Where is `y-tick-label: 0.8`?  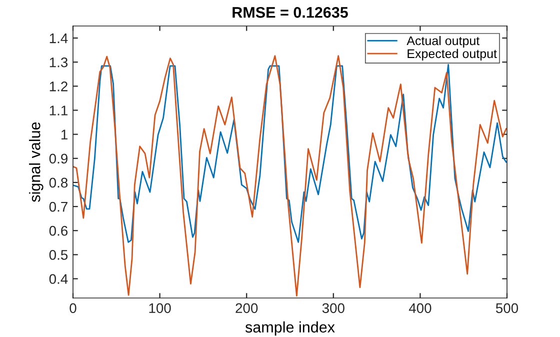 y-tick-label: 0.8 is located at coordinates (58, 183).